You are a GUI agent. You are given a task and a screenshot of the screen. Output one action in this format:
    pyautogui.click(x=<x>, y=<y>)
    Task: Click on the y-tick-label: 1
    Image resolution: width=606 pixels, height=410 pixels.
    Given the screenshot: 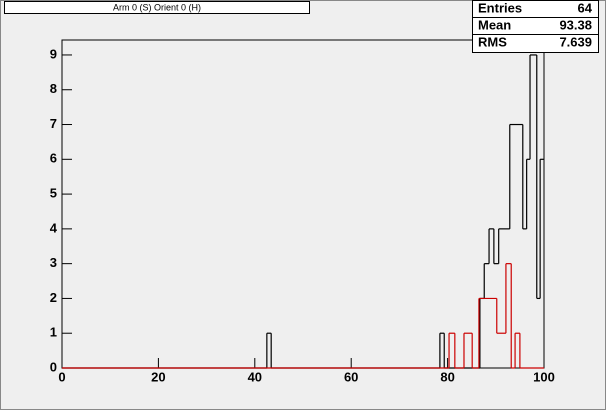 What is the action you would take?
    pyautogui.click(x=53, y=332)
    